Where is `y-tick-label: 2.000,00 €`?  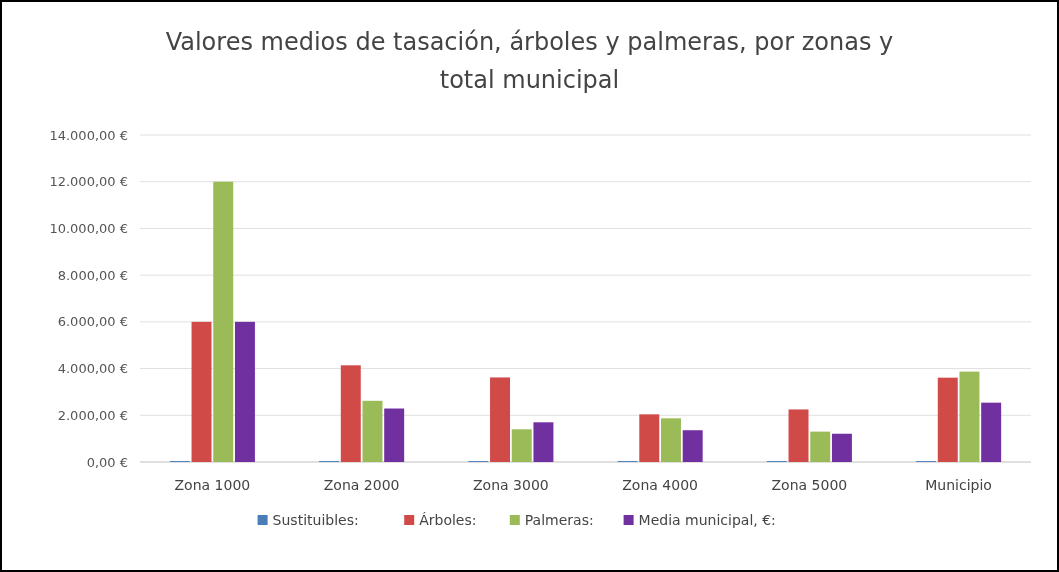
y-tick-label: 2.000,00 € is located at coordinates (92, 415).